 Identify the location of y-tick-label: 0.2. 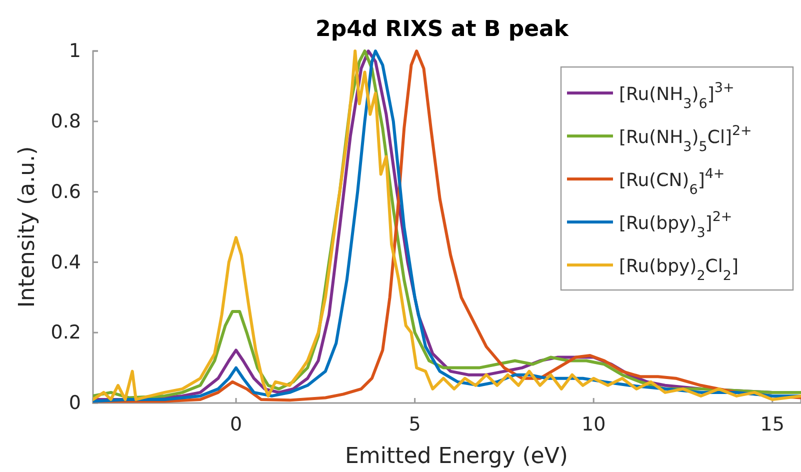
(65, 333).